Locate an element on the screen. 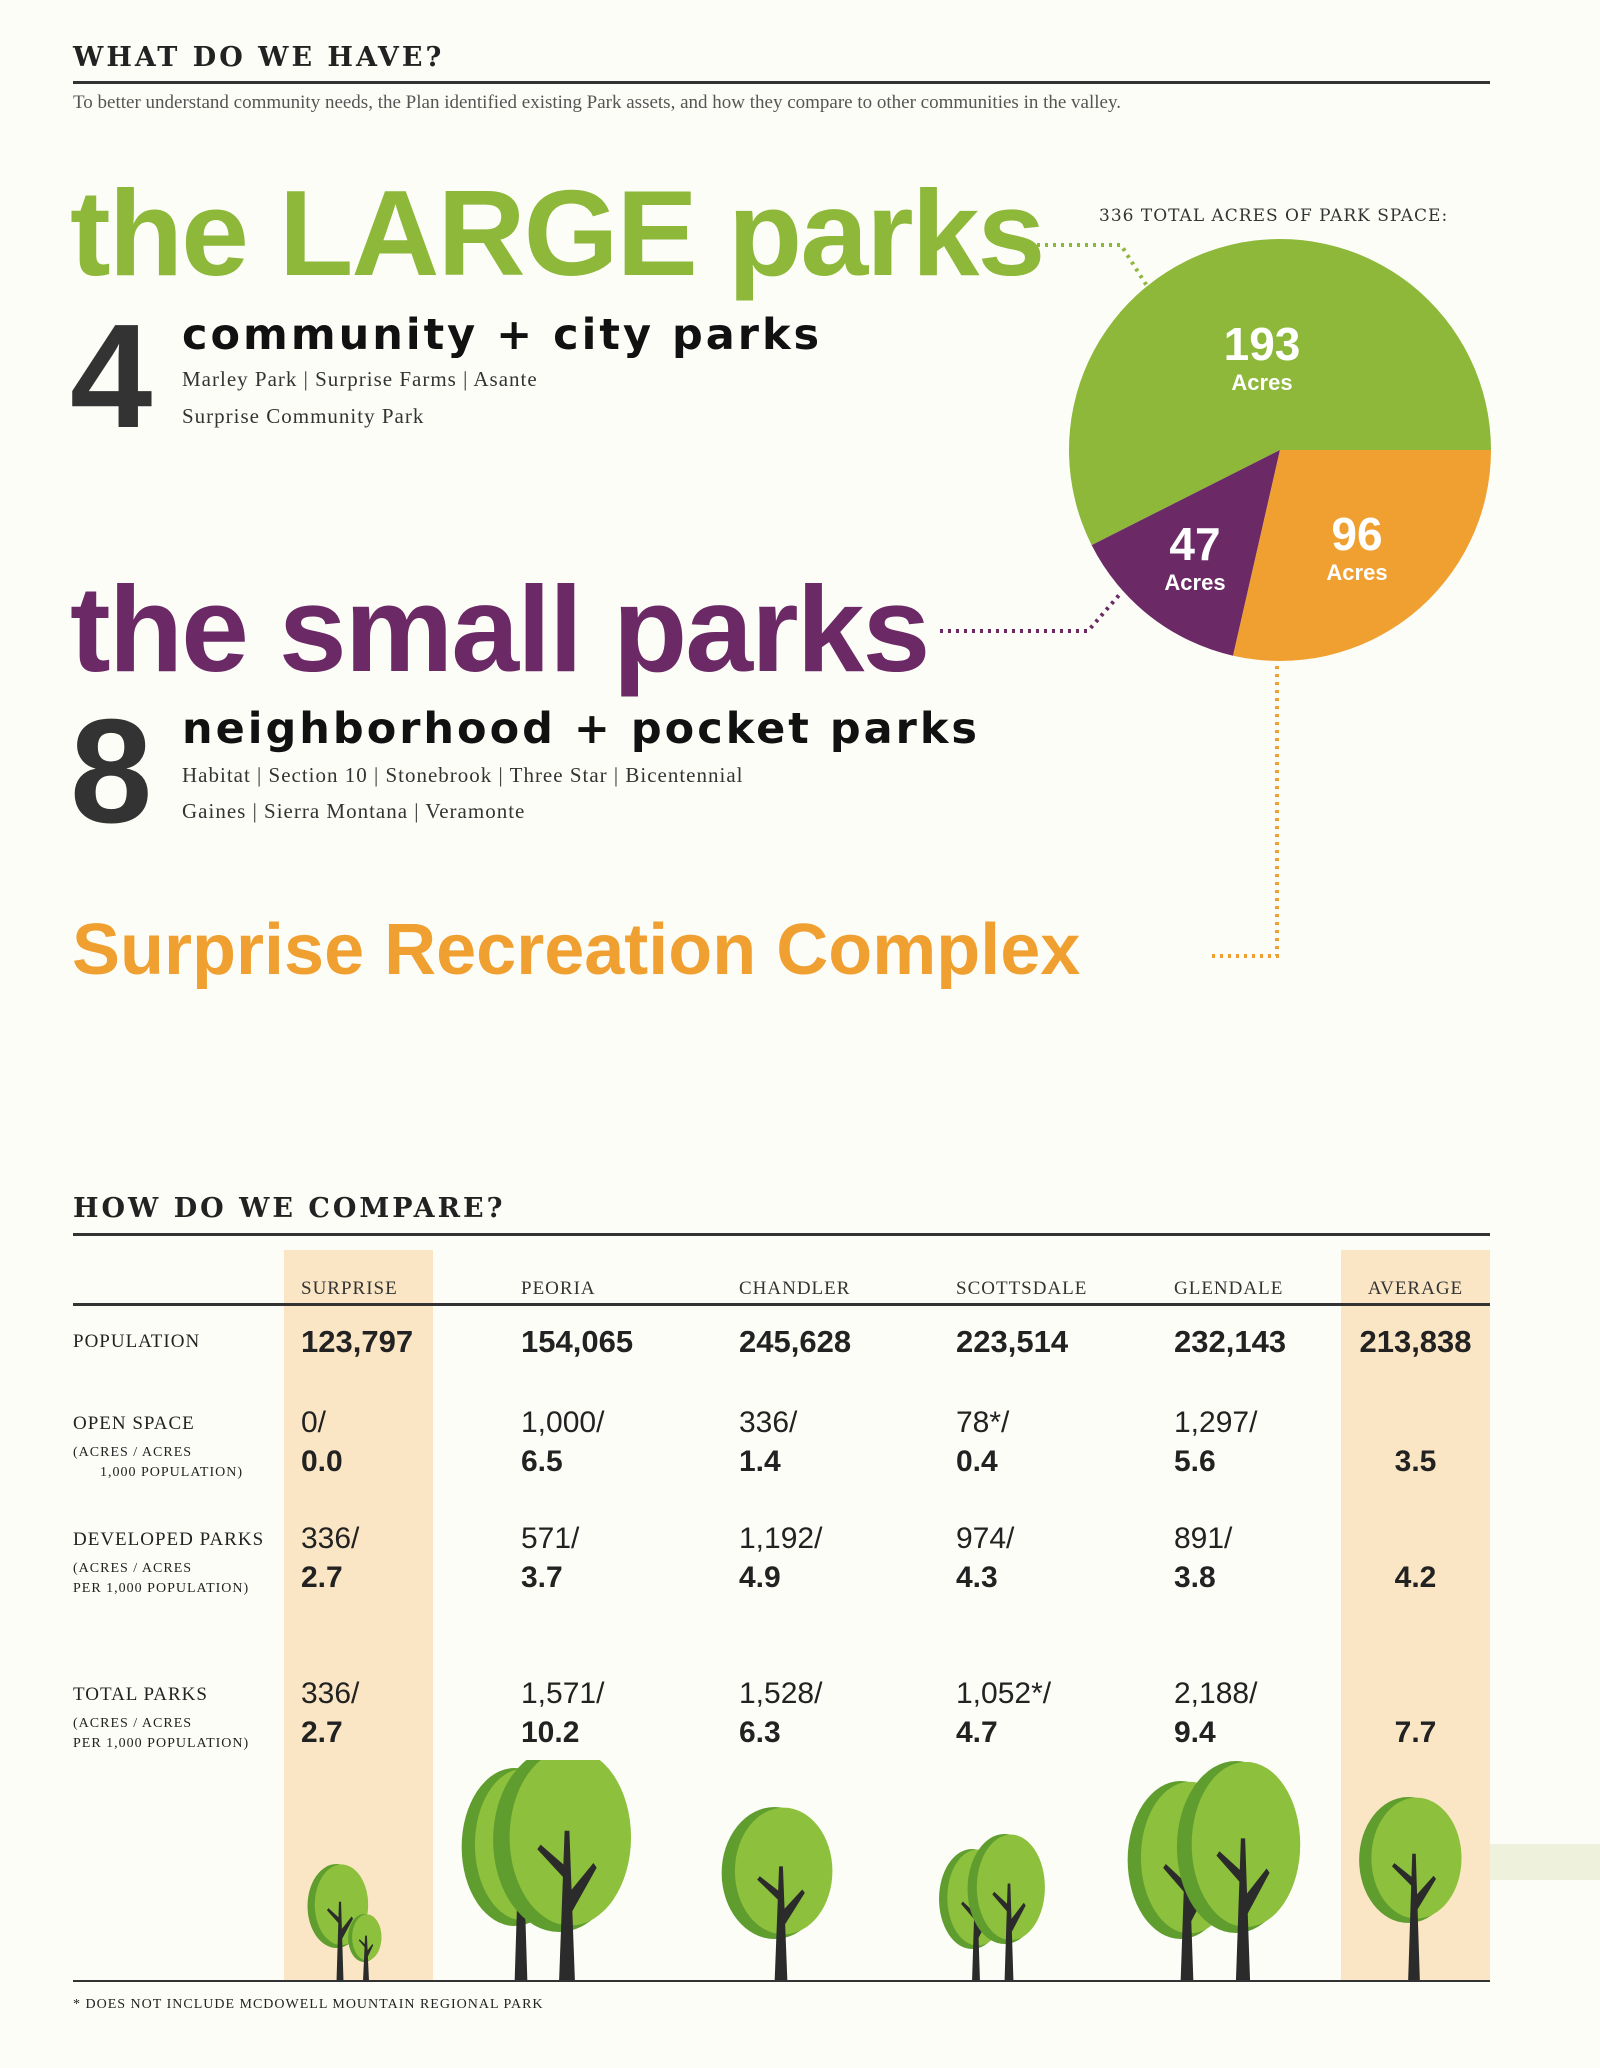 Image resolution: width=1600 pixels, height=2068 pixels. pie-slices is located at coordinates (1280, 450).